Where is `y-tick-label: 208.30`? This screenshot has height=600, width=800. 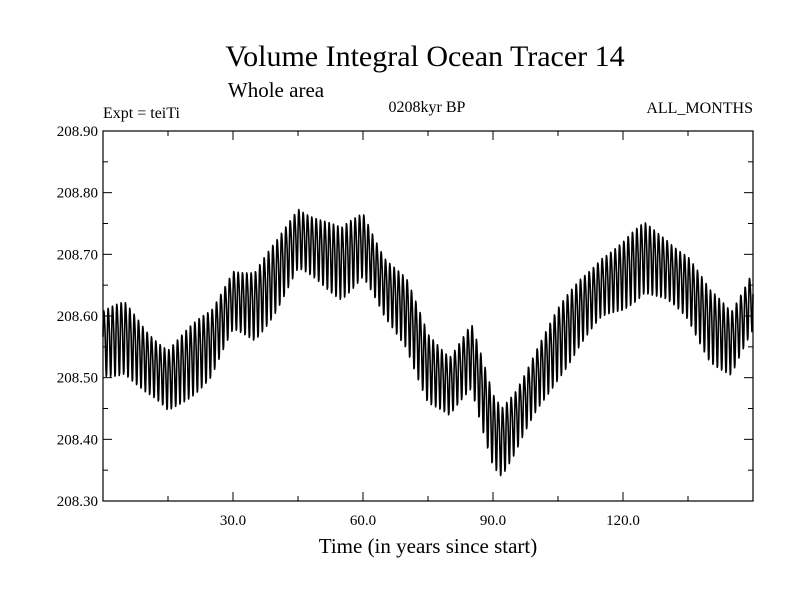
y-tick-label: 208.30 is located at coordinates (77, 502).